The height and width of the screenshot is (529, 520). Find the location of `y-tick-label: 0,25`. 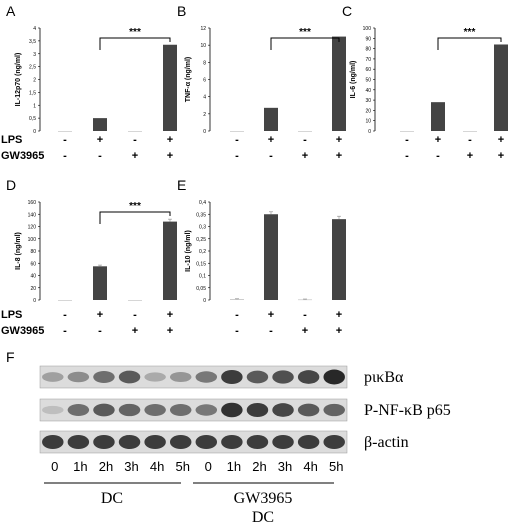

y-tick-label: 0,25 is located at coordinates (201, 240).